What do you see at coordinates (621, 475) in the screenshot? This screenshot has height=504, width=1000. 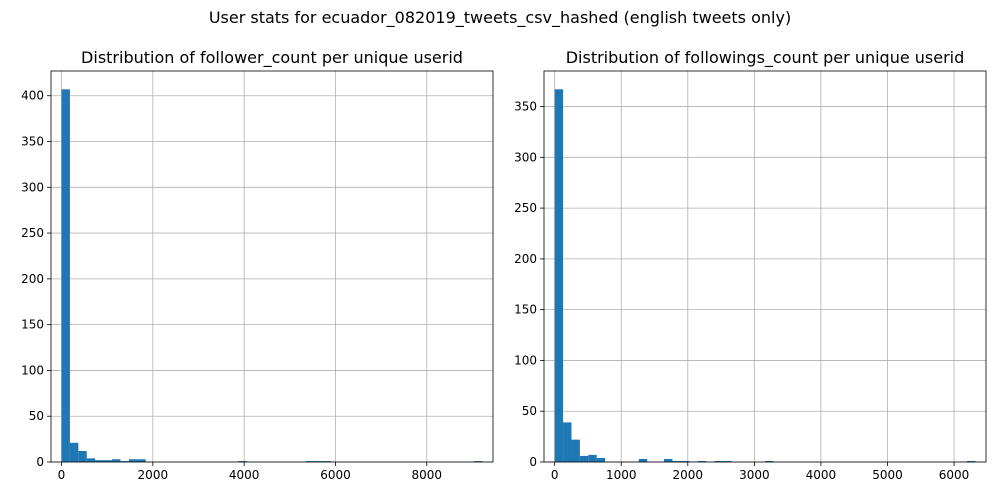 I see `x-tick-label: 1000` at bounding box center [621, 475].